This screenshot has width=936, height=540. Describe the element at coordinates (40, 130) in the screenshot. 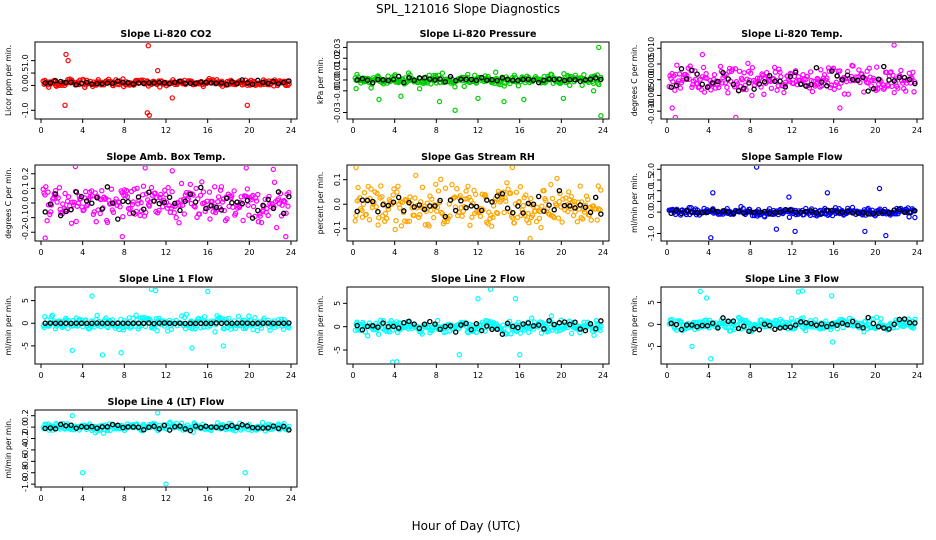

I see `x-tick-label: 0` at that location.